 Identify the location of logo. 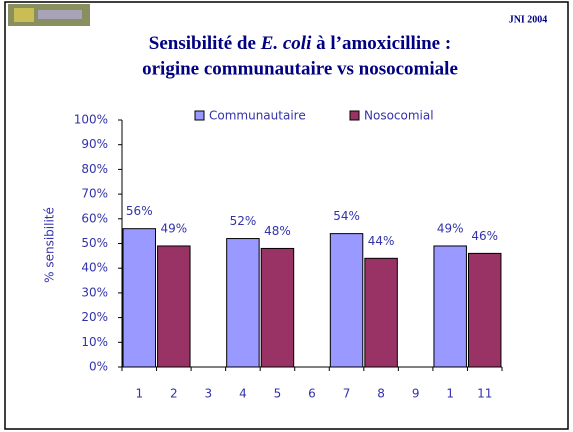
(49, 15).